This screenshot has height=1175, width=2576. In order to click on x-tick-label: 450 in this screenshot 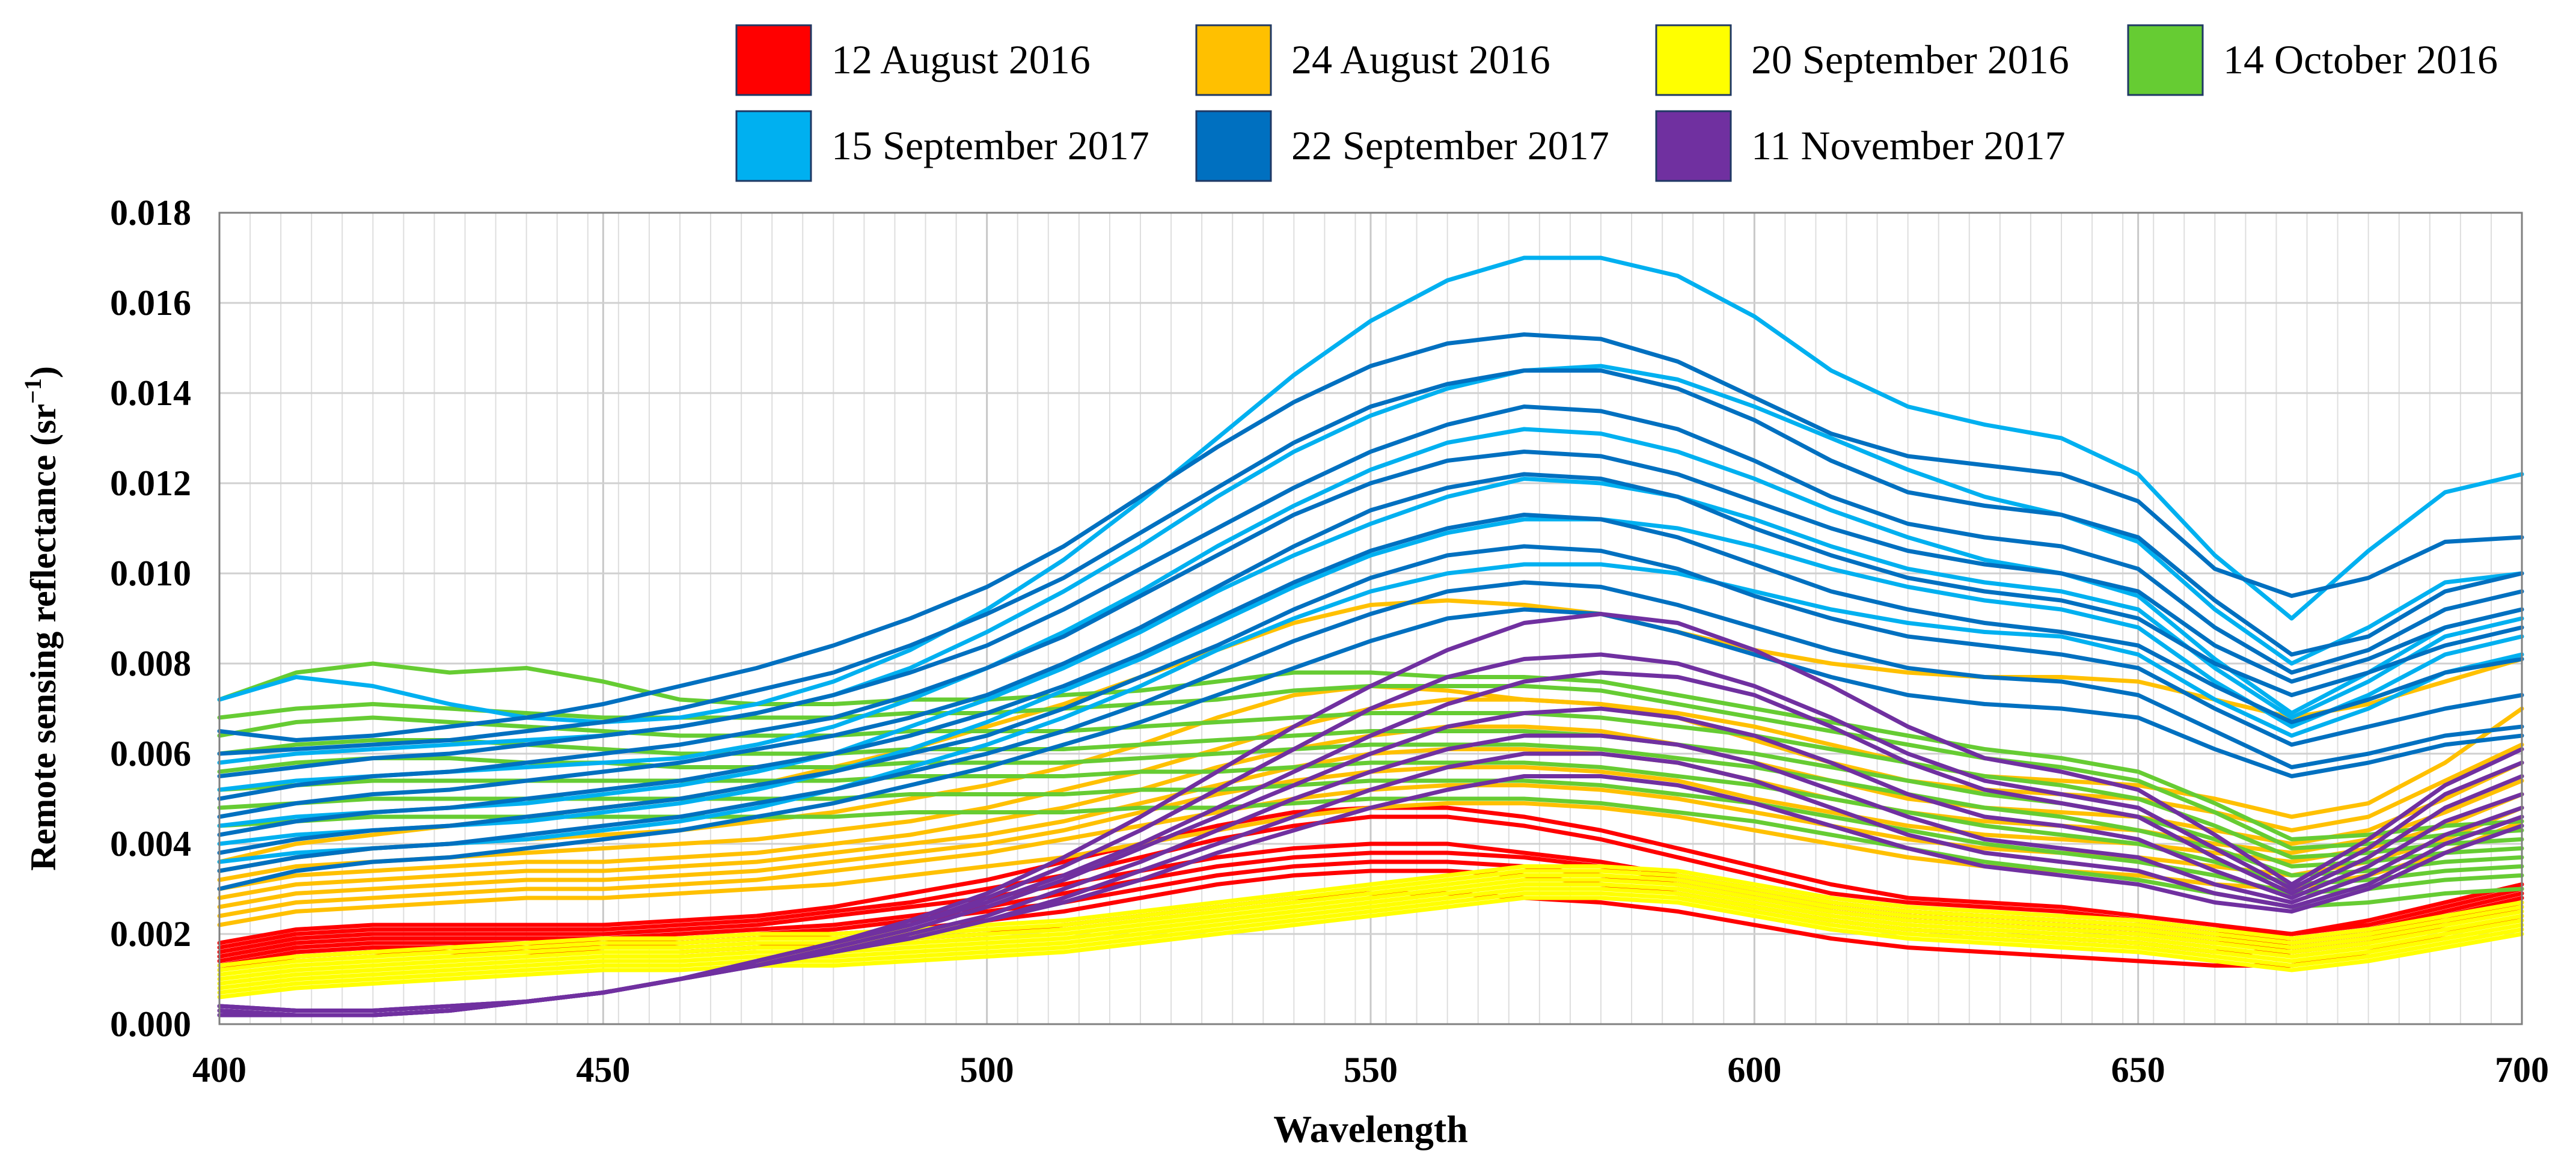, I will do `click(603, 1070)`.